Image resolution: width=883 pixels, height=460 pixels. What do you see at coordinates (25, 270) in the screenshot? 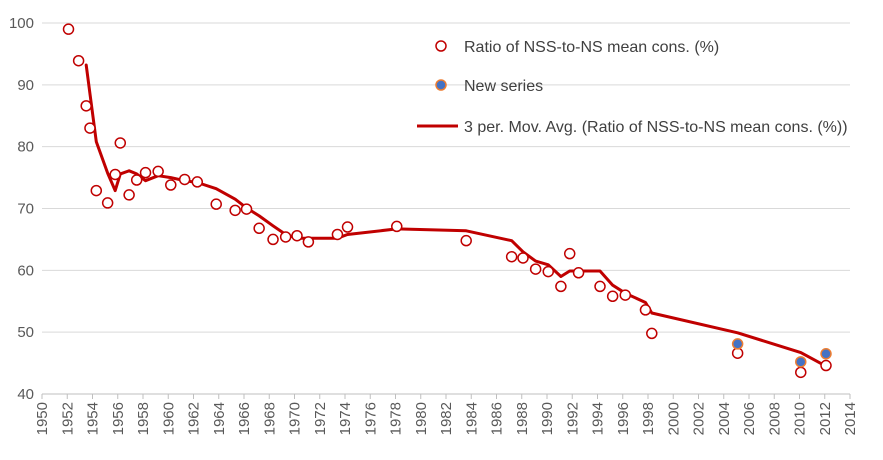
I see `y-tick-label: 60` at bounding box center [25, 270].